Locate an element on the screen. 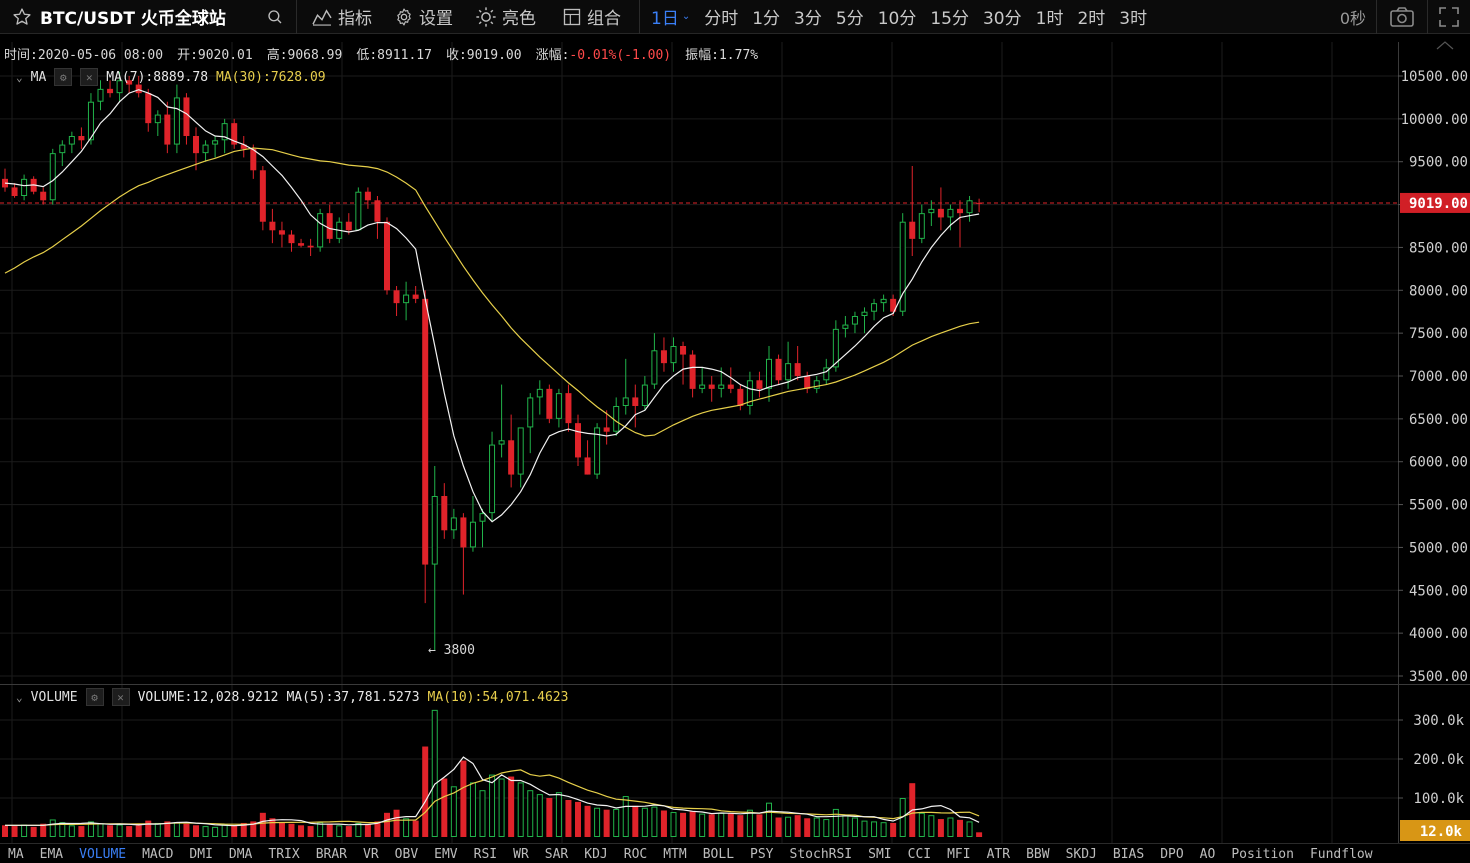  indicator-vr: VR is located at coordinates (371, 854).